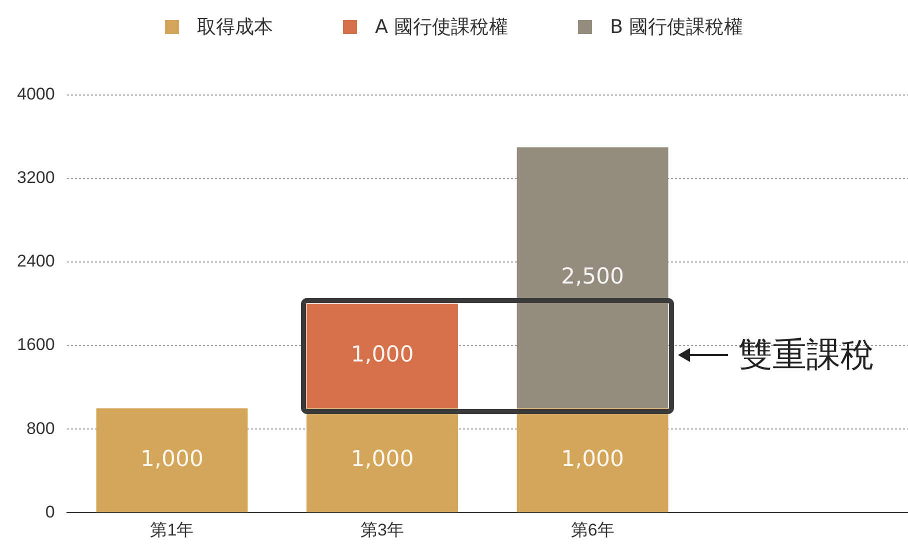  I want to click on bar, so click(172, 460).